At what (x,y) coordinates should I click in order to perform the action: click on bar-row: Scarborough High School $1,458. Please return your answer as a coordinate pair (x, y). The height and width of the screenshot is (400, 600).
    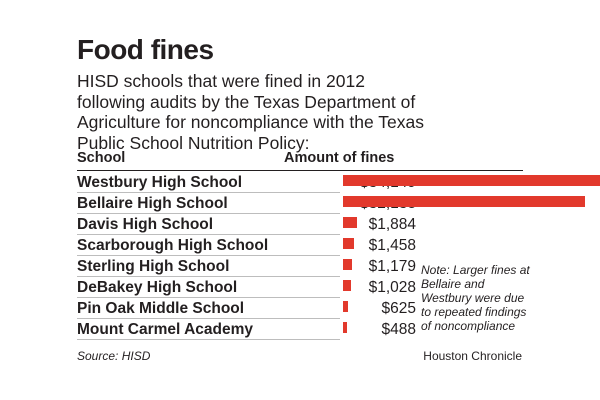
    Looking at the image, I should click on (300, 245).